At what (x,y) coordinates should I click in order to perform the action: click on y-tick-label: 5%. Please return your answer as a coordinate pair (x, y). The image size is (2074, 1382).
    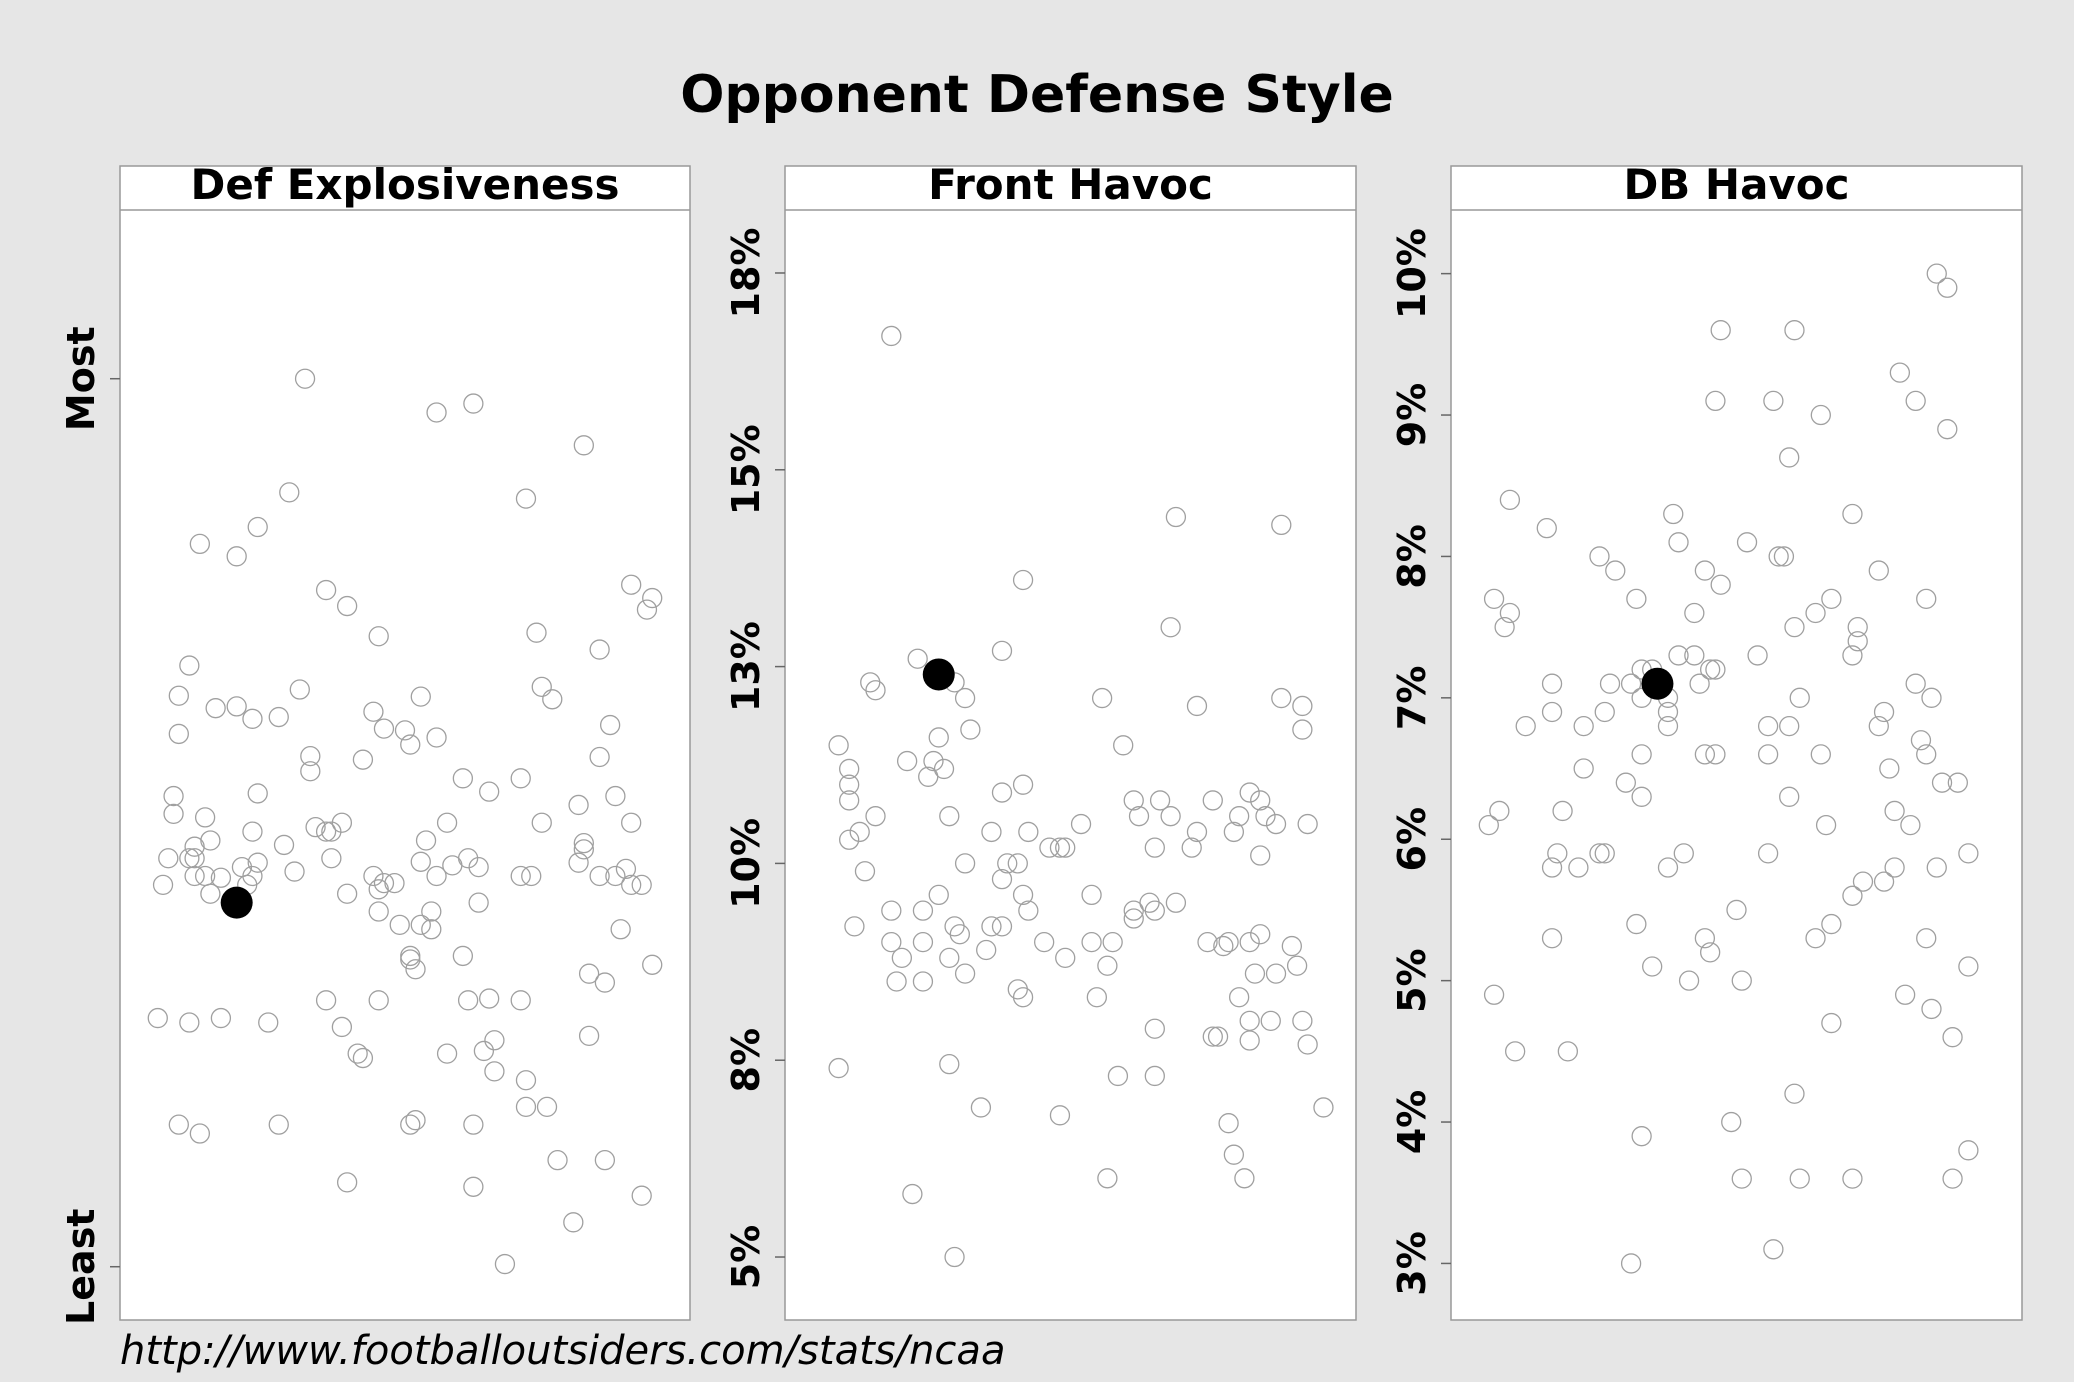
    Looking at the image, I should click on (1412, 980).